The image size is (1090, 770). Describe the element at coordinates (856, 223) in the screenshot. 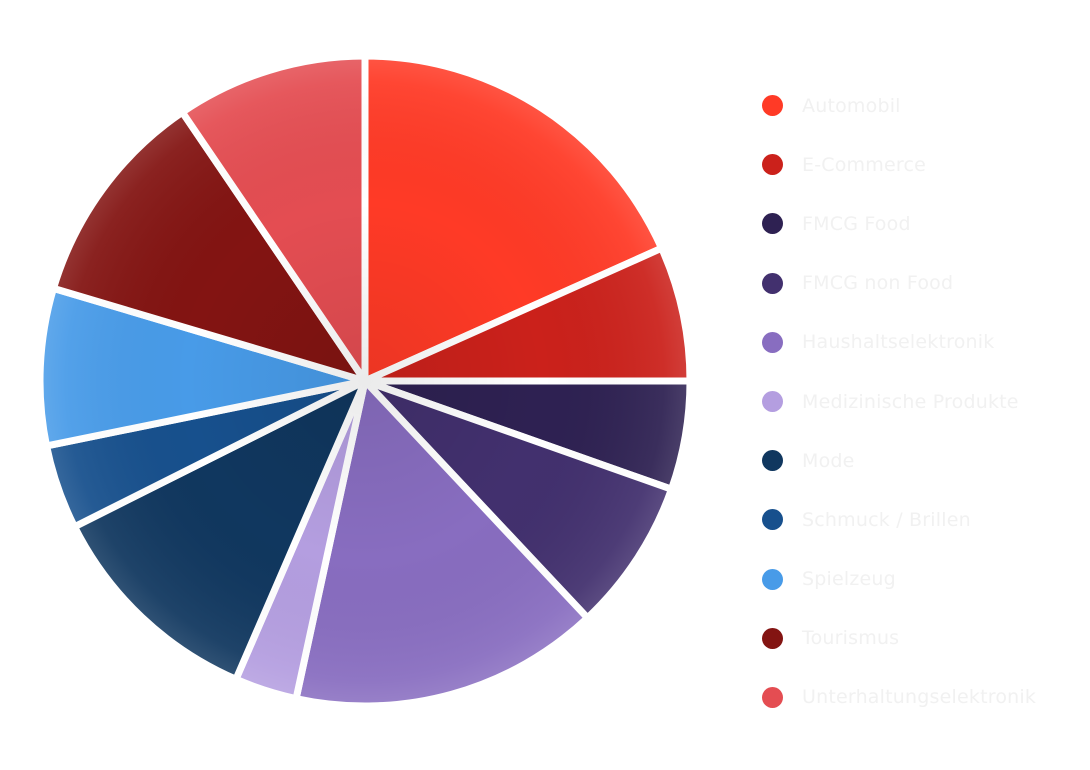

I see `legend-label: FMCG Food` at that location.